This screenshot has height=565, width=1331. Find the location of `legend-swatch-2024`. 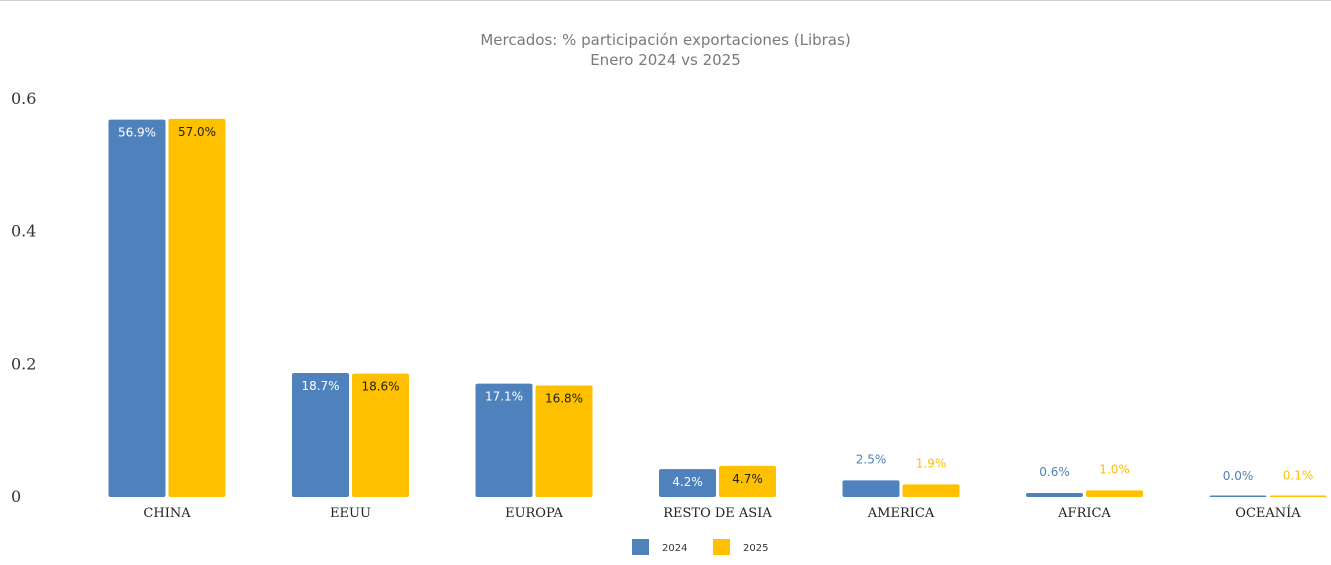

legend-swatch-2024 is located at coordinates (640, 547).